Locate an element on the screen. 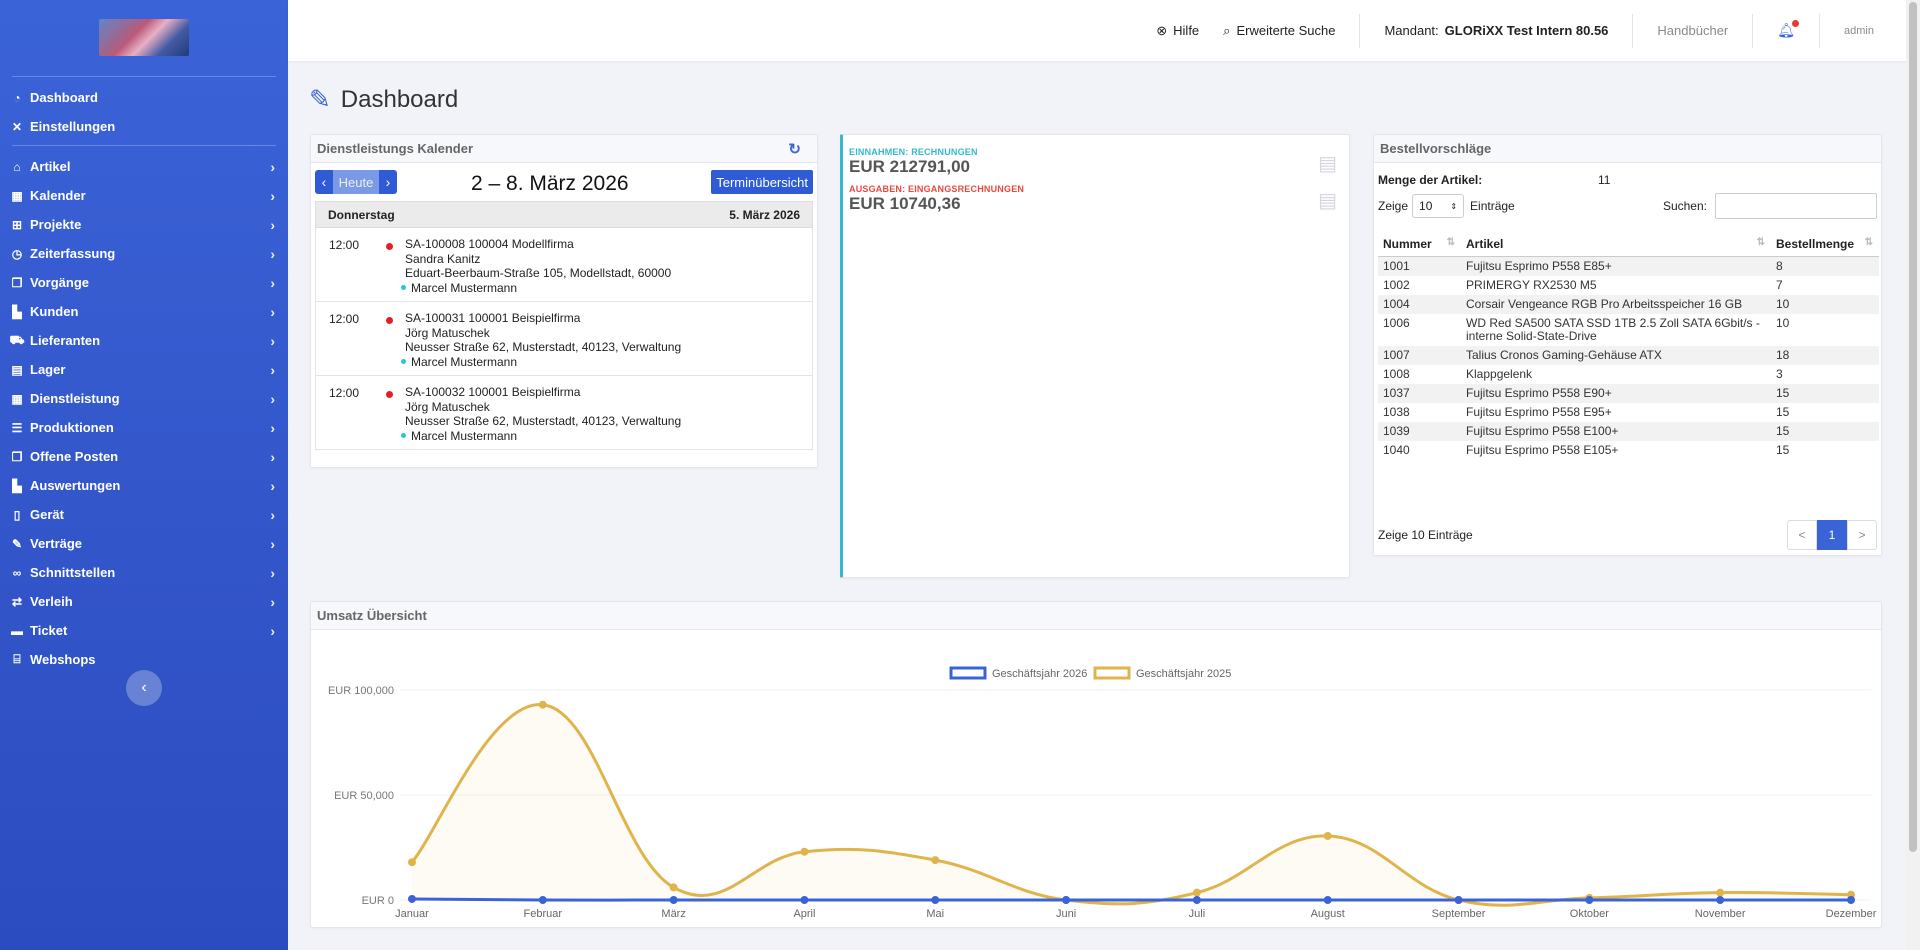 Image resolution: width=1920 pixels, height=950 pixels. page-scrollbar is located at coordinates (1913, 475).